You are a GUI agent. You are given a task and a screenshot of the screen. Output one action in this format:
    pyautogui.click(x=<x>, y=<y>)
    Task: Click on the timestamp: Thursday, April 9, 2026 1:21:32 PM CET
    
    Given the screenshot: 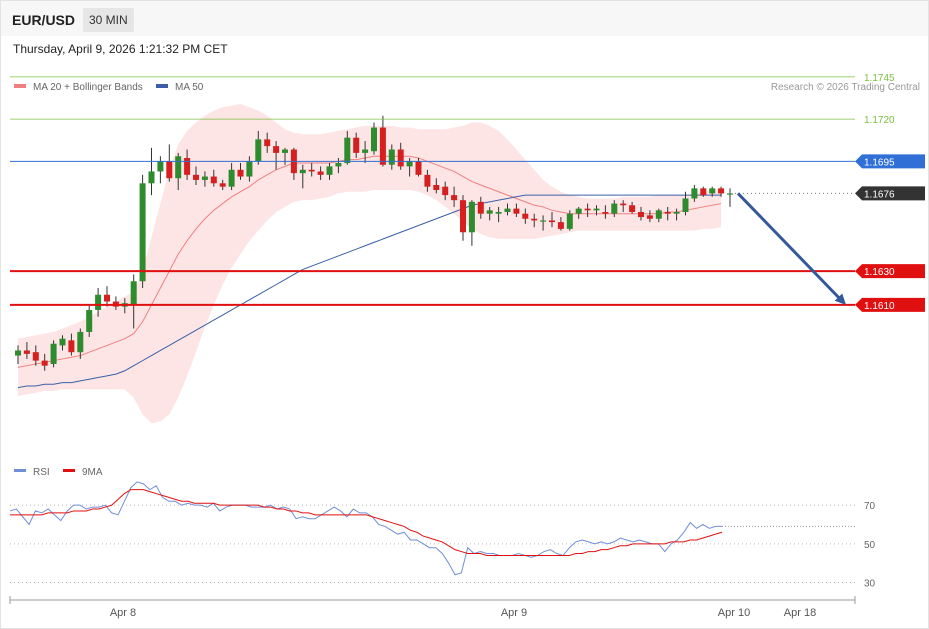 What is the action you would take?
    pyautogui.click(x=120, y=49)
    